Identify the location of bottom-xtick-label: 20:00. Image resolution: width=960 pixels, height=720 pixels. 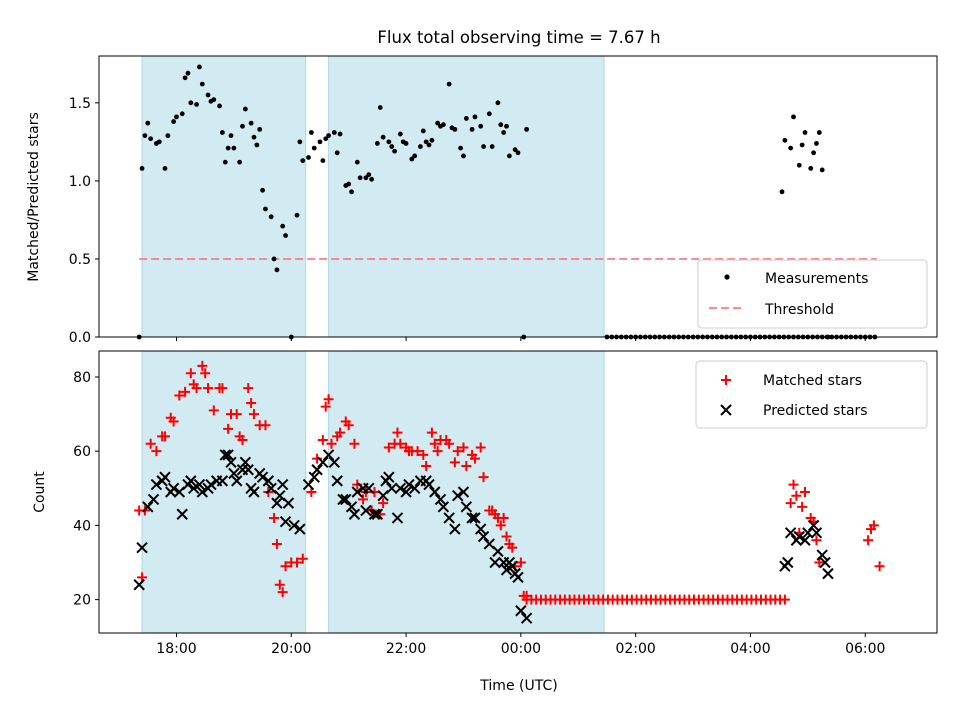
(291, 649).